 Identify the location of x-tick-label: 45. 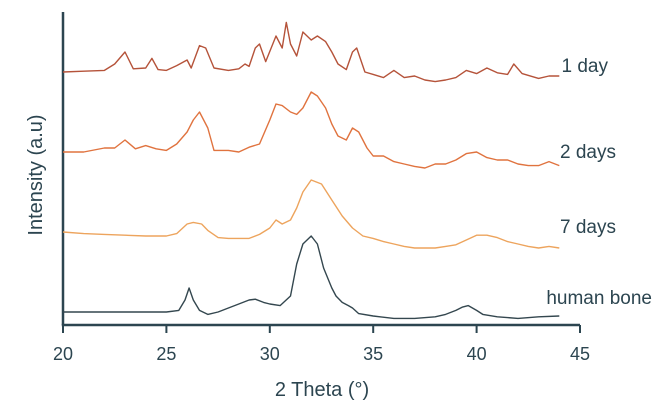
(580, 354).